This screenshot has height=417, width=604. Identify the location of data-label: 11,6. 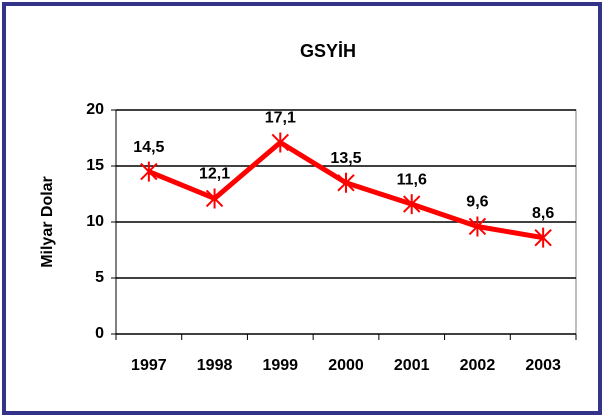
(412, 179).